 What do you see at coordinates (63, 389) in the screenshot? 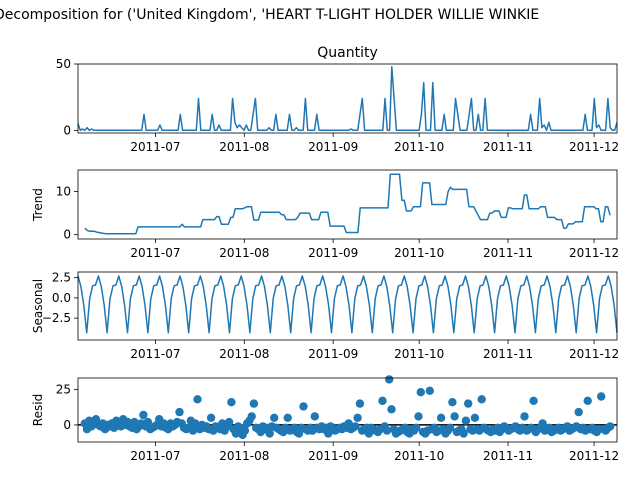
I see `y-tick-label: 25` at bounding box center [63, 389].